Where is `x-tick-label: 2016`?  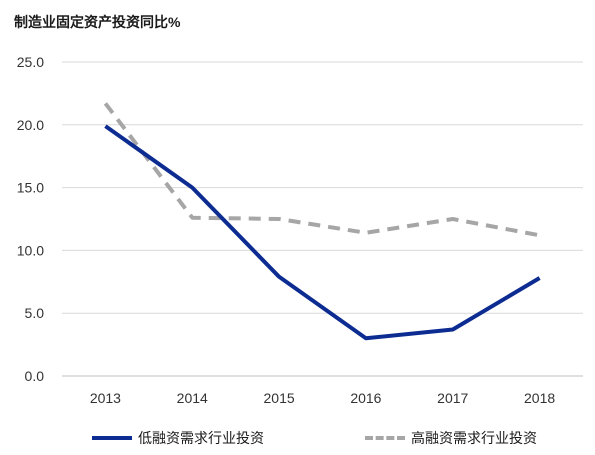 x-tick-label: 2016 is located at coordinates (365, 398).